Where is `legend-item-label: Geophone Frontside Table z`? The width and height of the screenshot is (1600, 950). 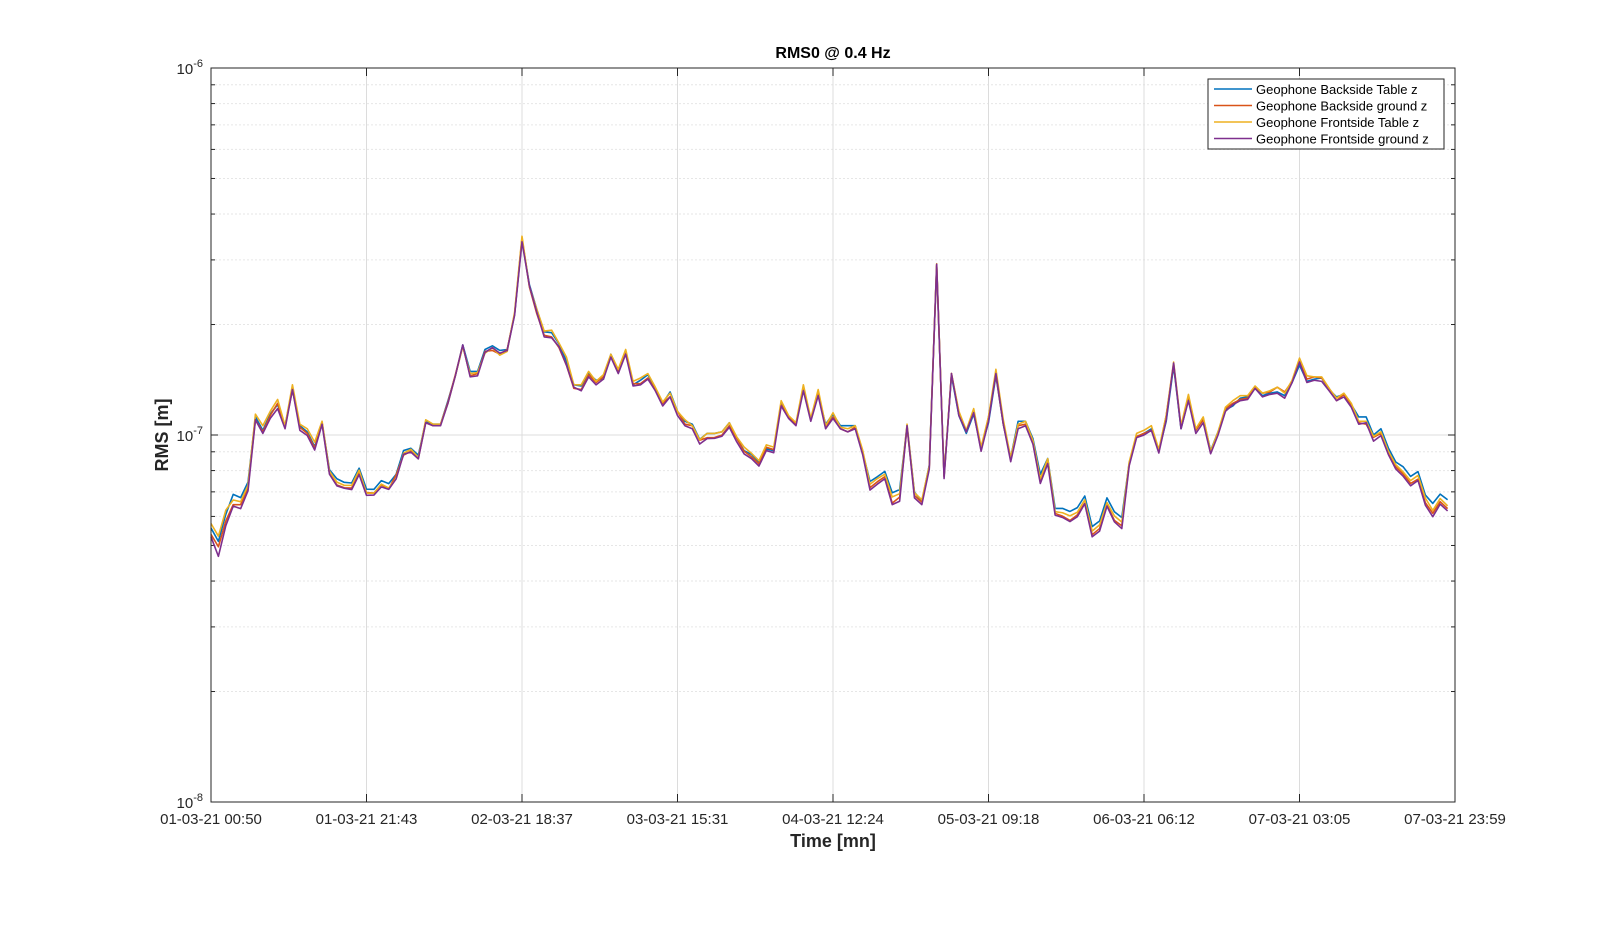
legend-item-label: Geophone Frontside Table z is located at coordinates (1337, 122).